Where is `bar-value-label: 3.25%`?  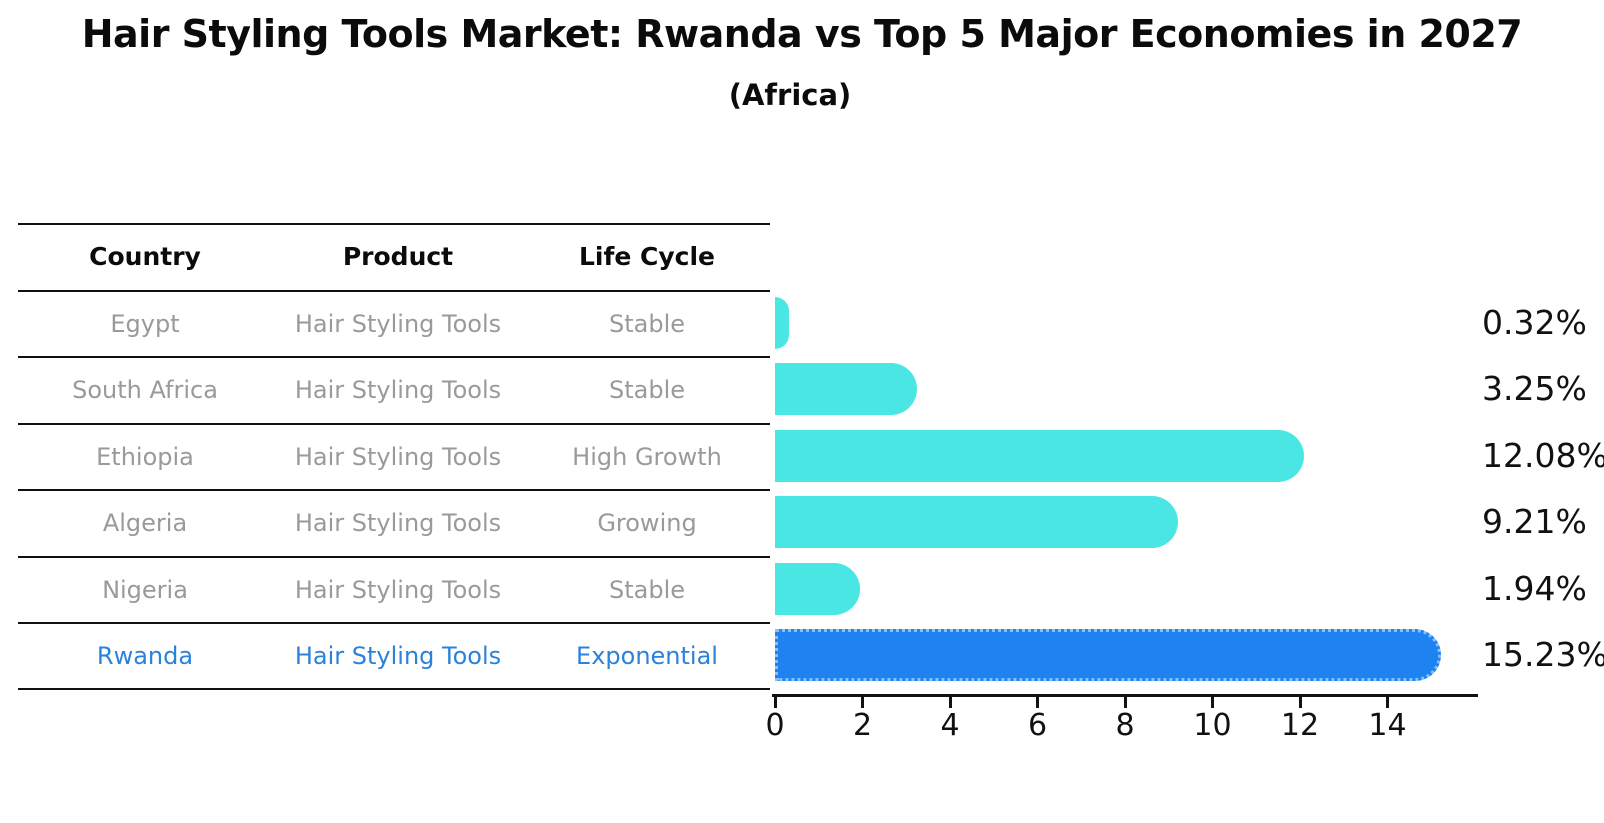
bar-value-label: 3.25% is located at coordinates (1534, 389).